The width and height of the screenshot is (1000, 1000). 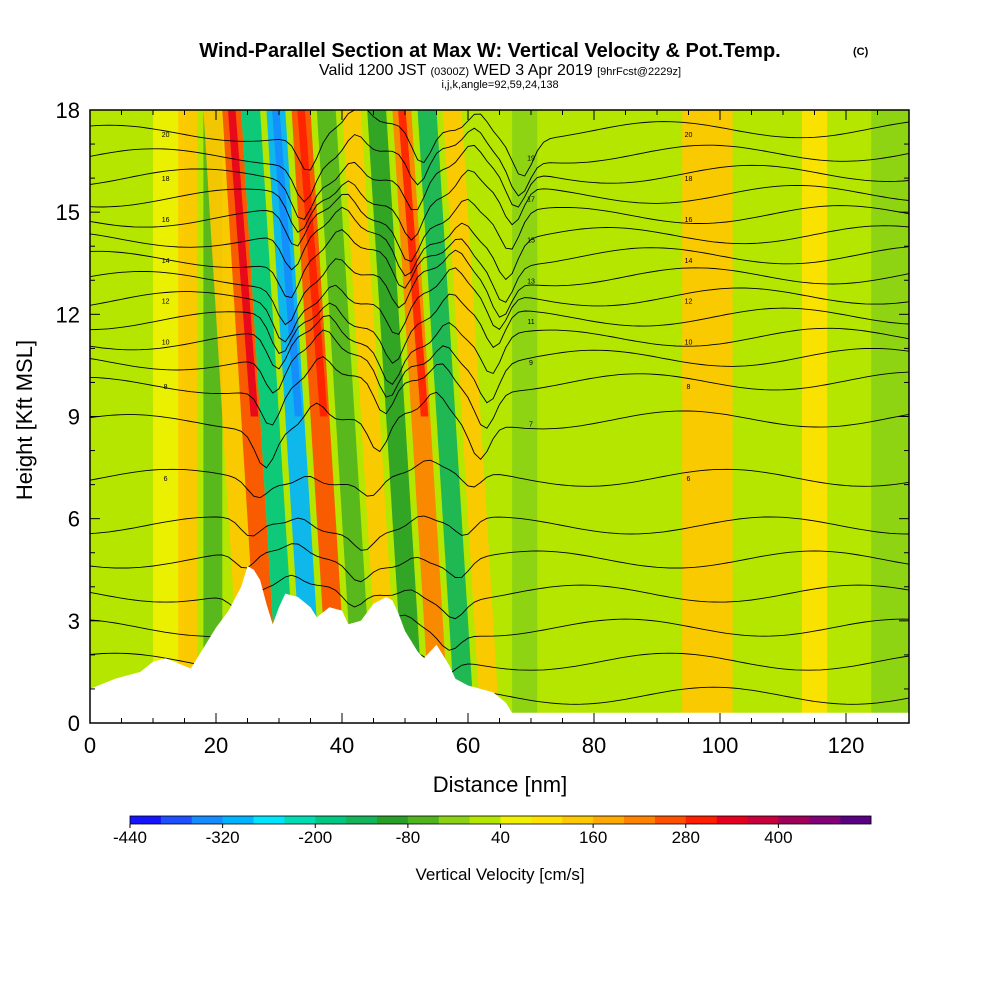 What do you see at coordinates (68, 212) in the screenshot?
I see `y-tick-label: 15` at bounding box center [68, 212].